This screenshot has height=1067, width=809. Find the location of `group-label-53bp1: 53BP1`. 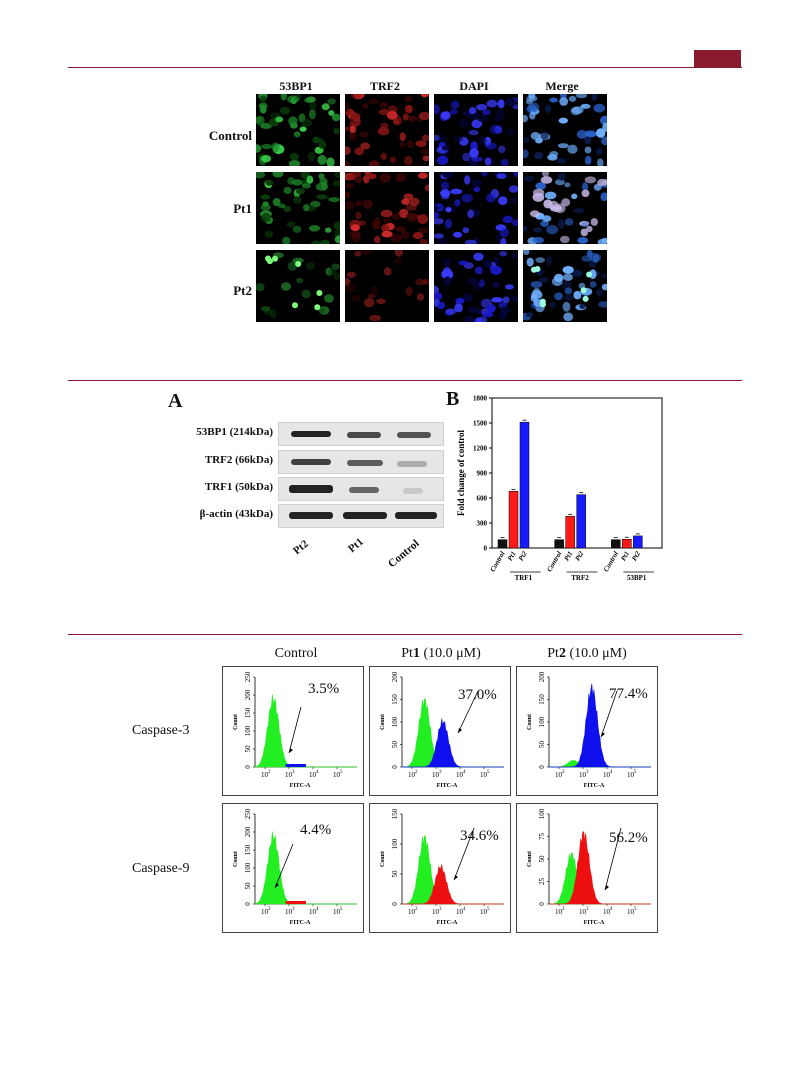

group-label-53bp1: 53BP1 is located at coordinates (637, 578).